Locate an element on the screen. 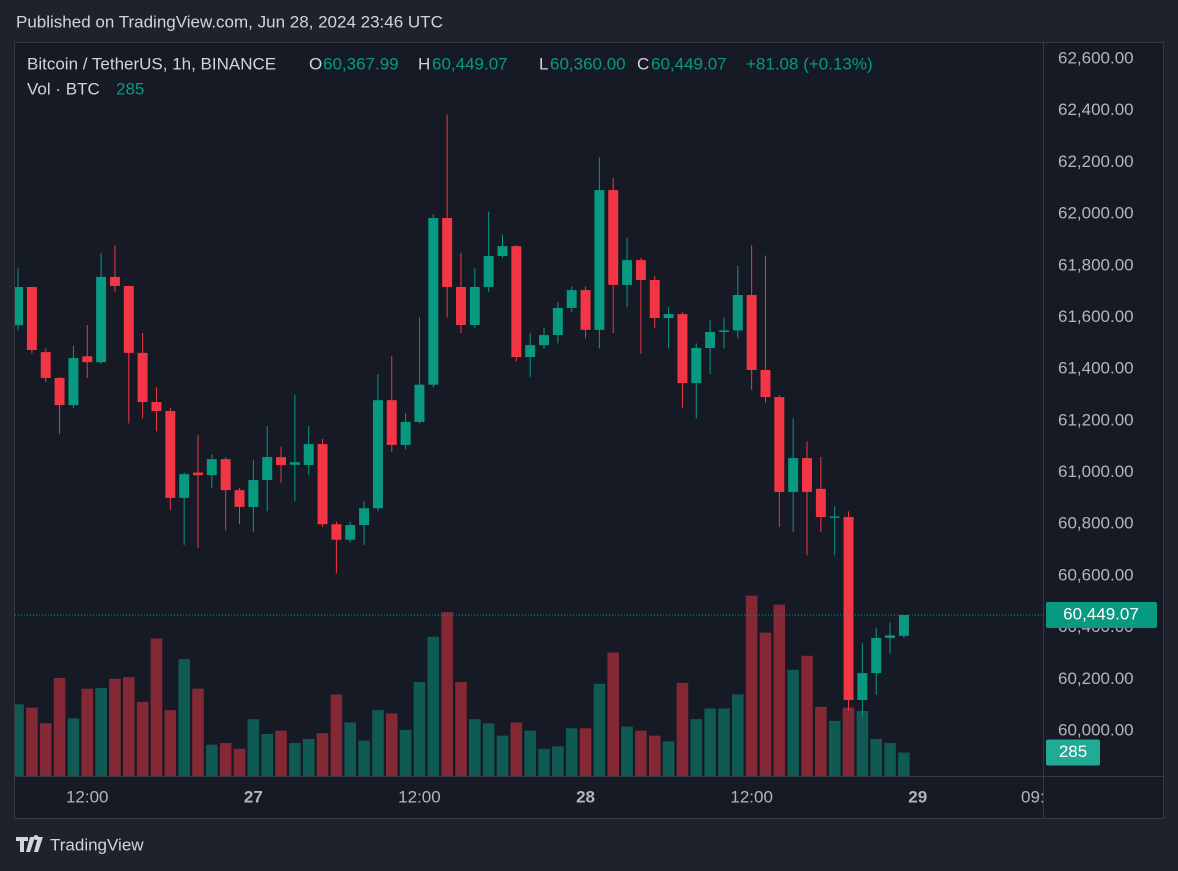  y-tick-label: 62,600.00 is located at coordinates (1096, 58).